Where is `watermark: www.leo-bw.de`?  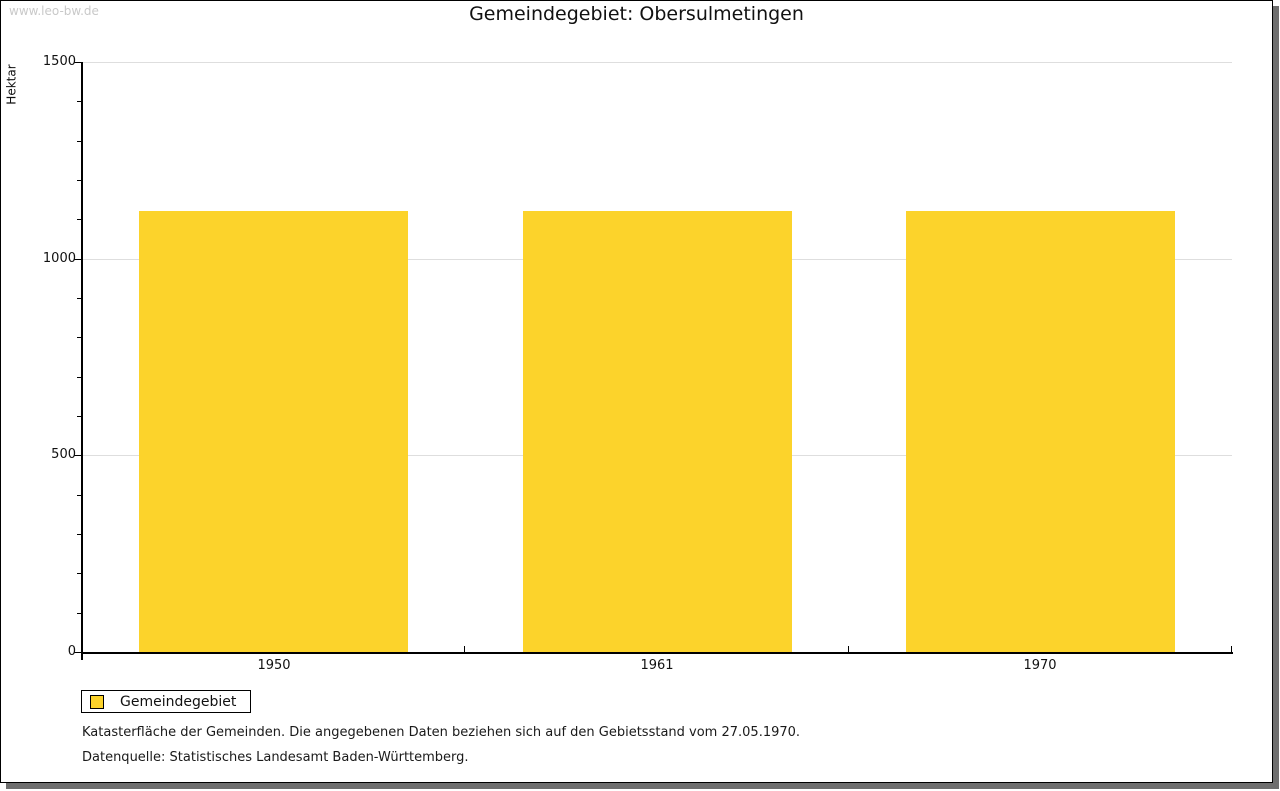
watermark: www.leo-bw.de is located at coordinates (54, 11).